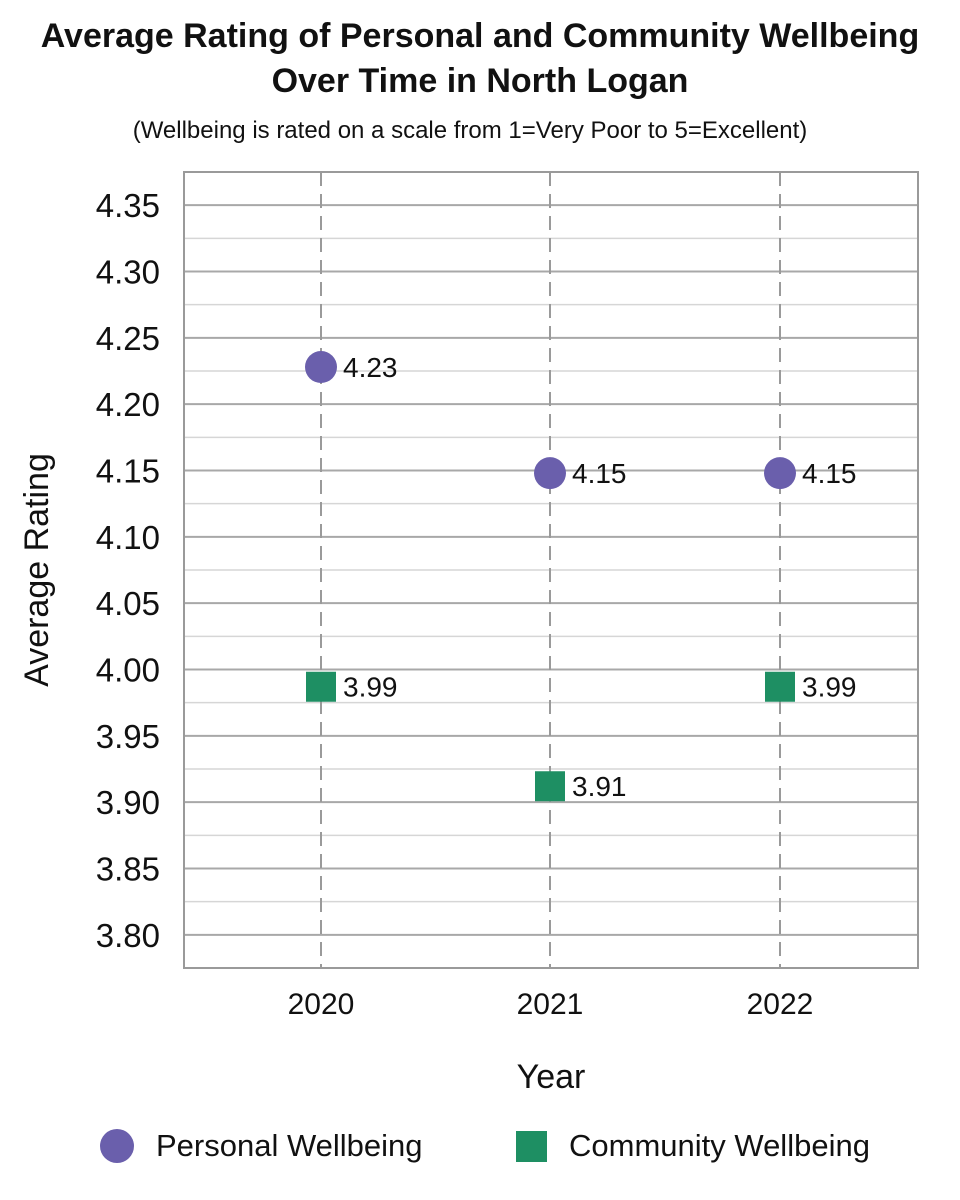 Image resolution: width=960 pixels, height=1200 pixels. What do you see at coordinates (128, 670) in the screenshot?
I see `y-tick-label: 4.00` at bounding box center [128, 670].